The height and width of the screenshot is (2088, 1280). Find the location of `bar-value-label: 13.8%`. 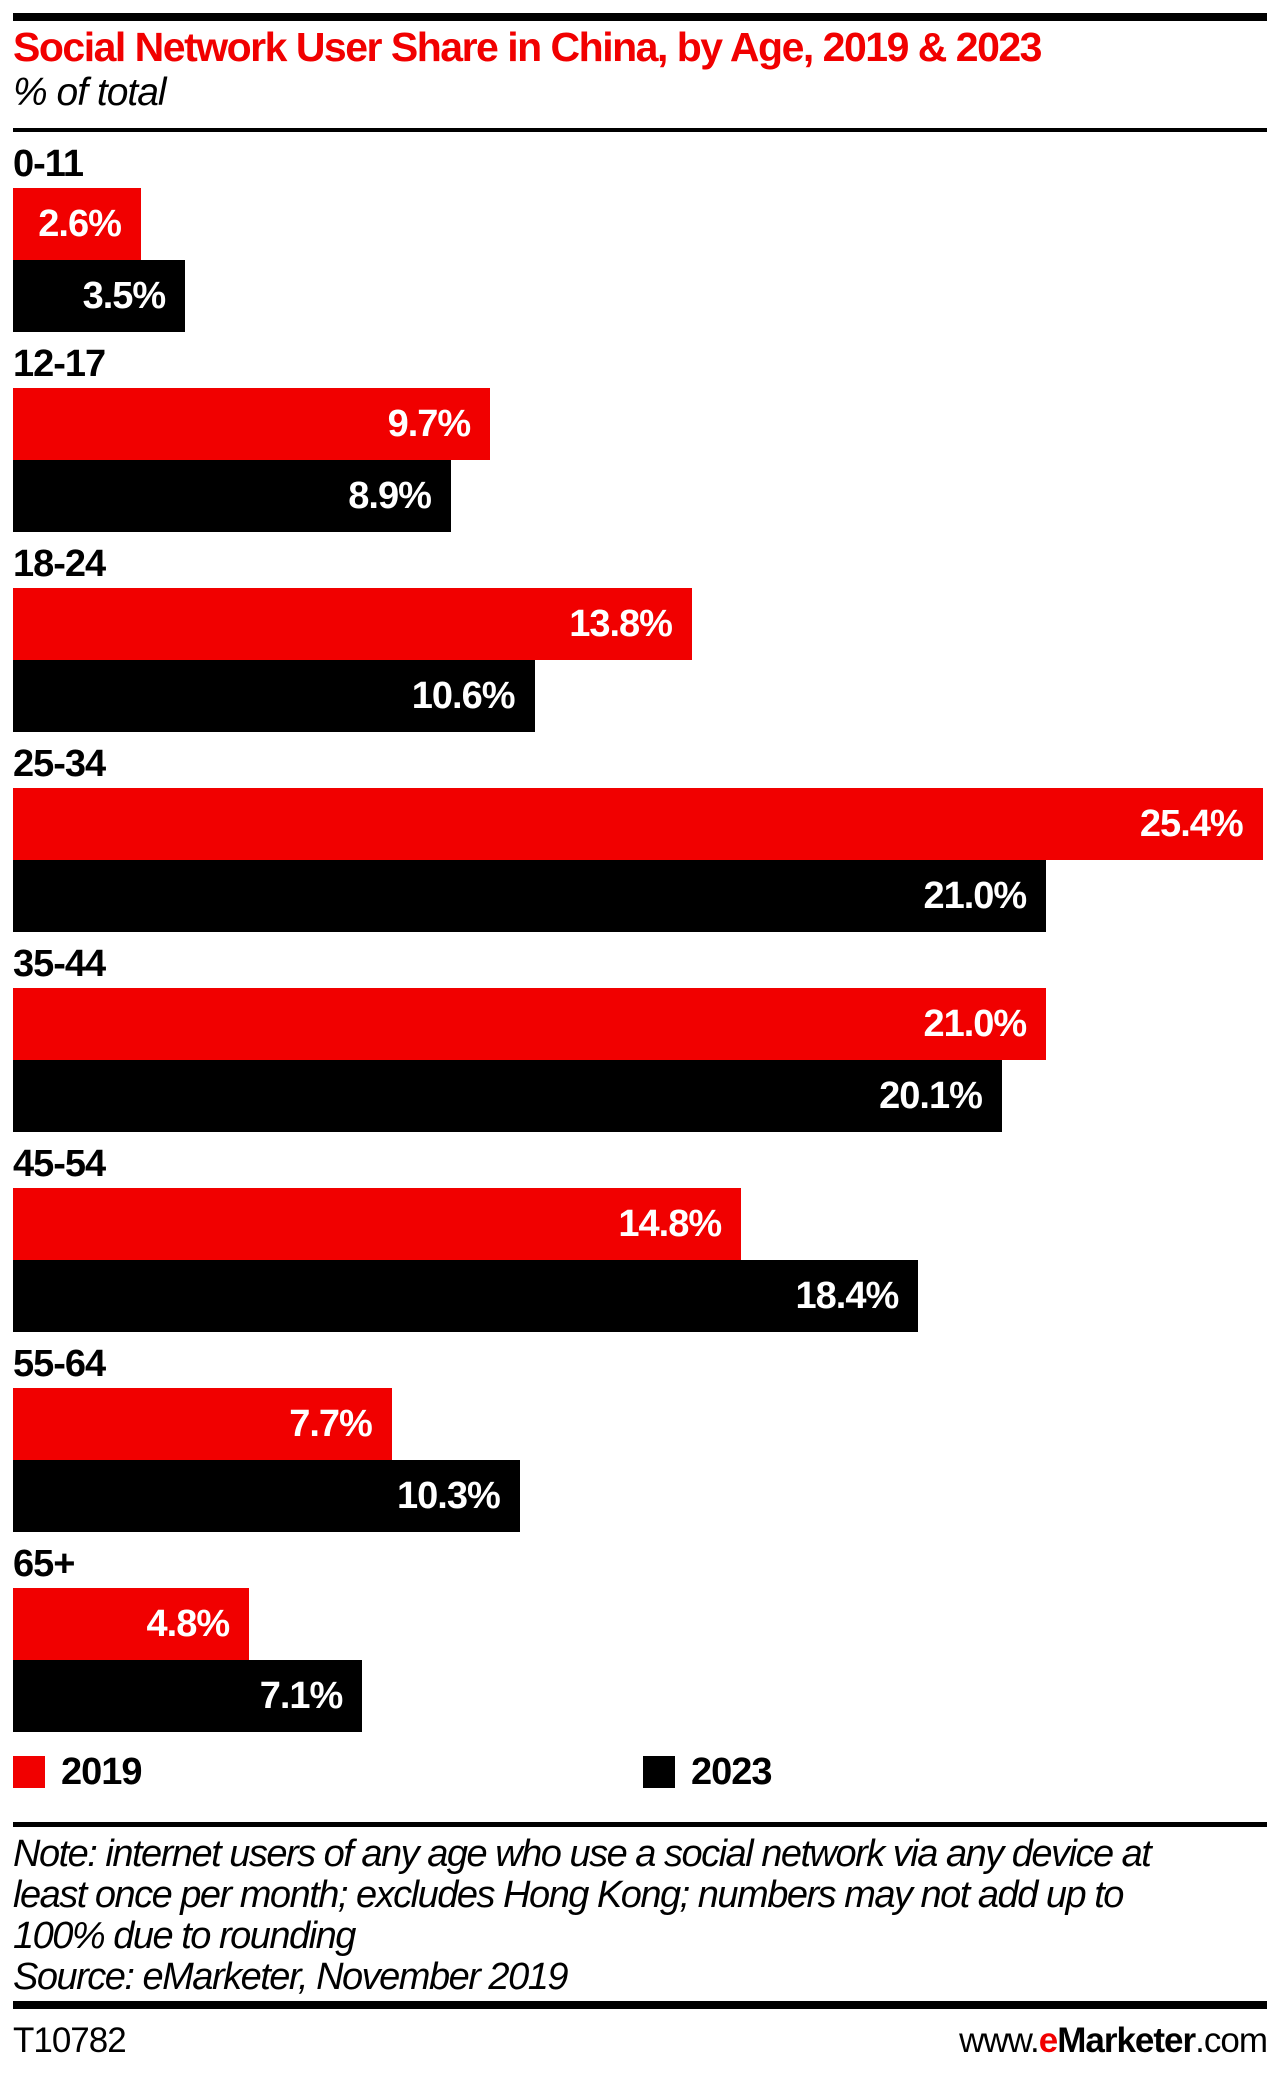

bar-value-label: 13.8% is located at coordinates (621, 623).